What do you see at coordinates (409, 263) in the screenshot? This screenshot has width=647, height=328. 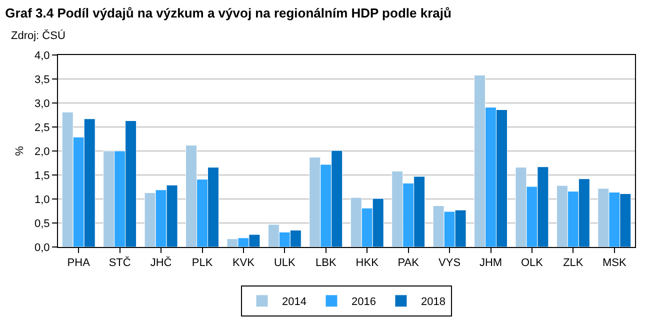 I see `x-tick-label: PAK` at bounding box center [409, 263].